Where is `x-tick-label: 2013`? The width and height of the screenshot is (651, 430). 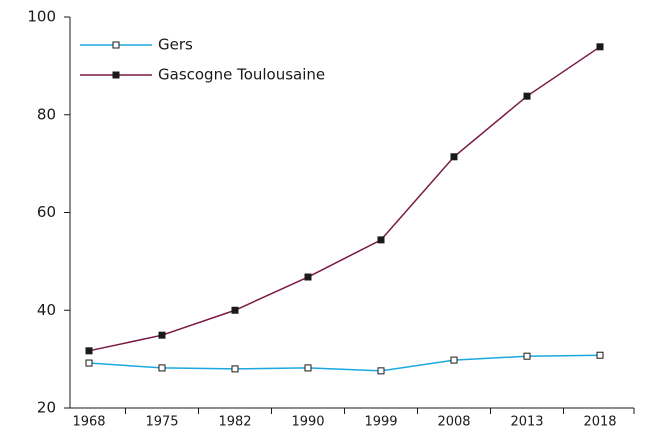 x-tick-label: 2013 is located at coordinates (526, 422).